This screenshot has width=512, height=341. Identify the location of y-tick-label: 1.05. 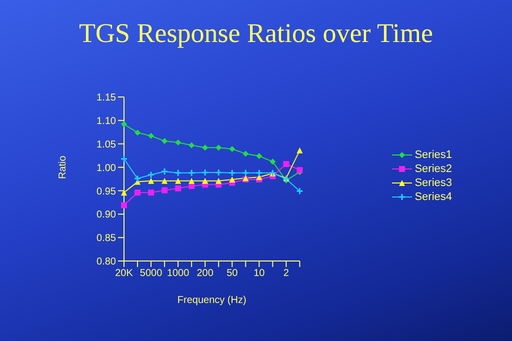
(106, 144).